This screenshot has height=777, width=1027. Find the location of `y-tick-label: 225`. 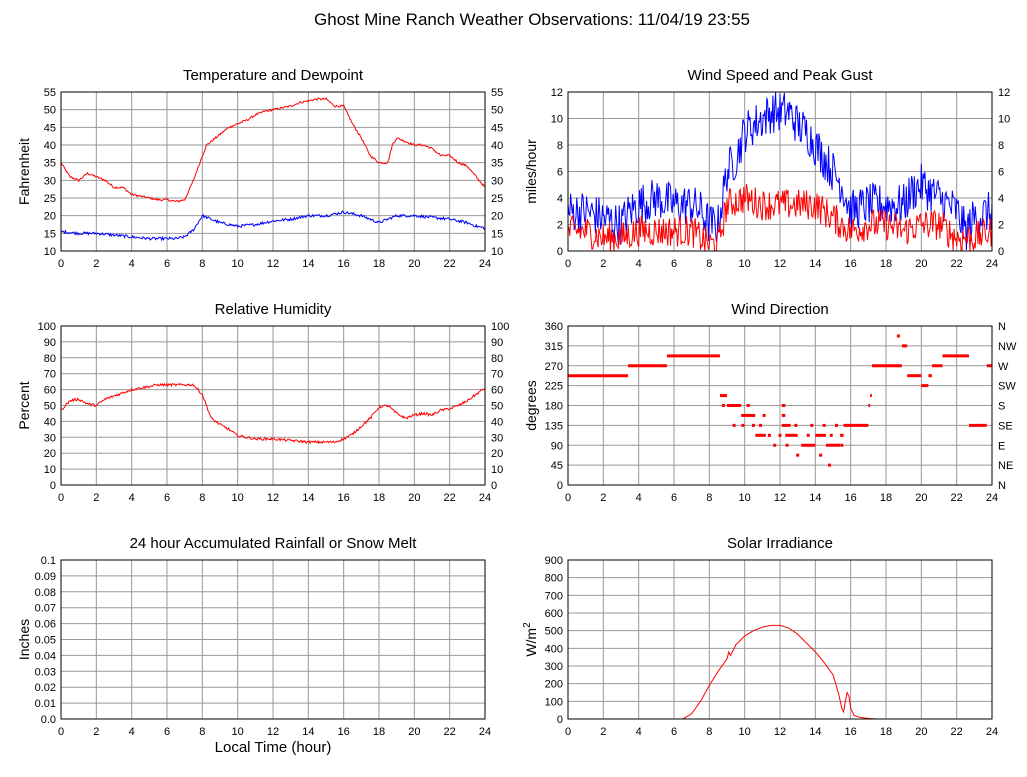

y-tick-label: 225 is located at coordinates (554, 387).